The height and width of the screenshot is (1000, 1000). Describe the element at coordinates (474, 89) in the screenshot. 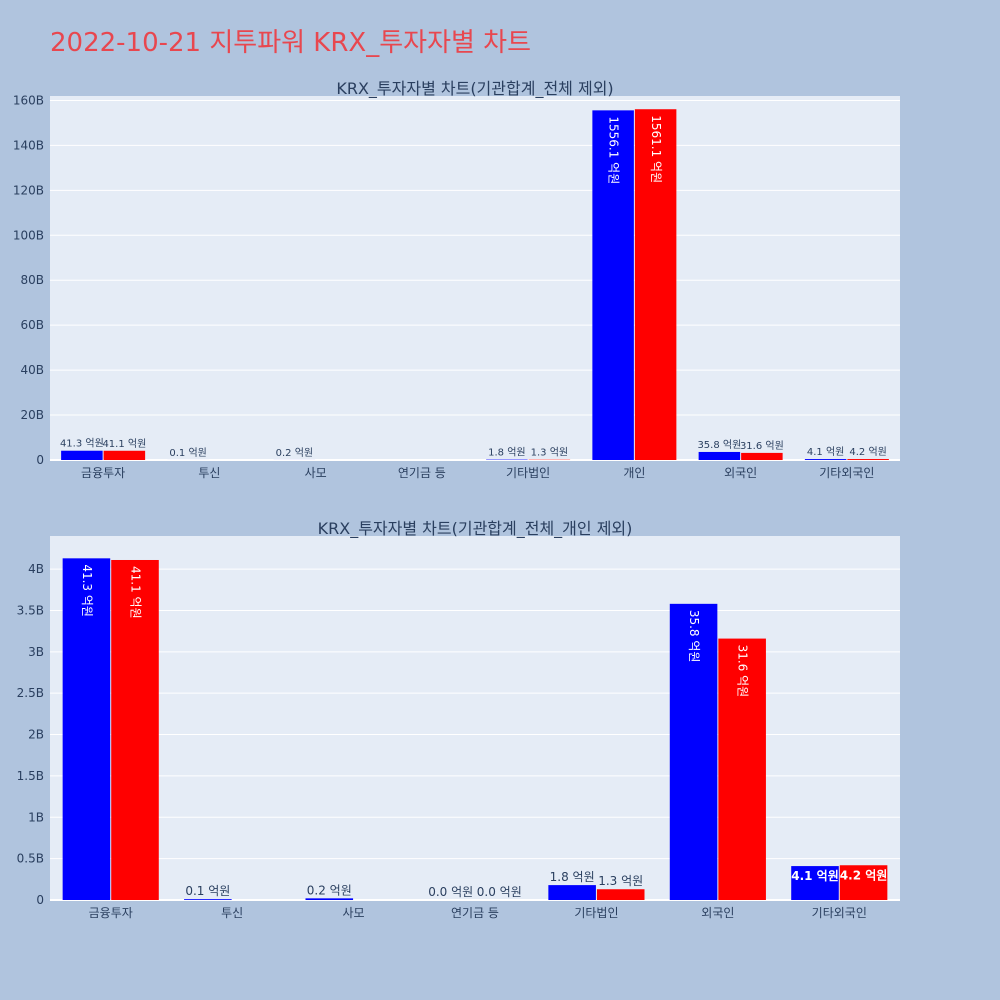

I see `chart-title: KRX_투자자별 차트(기관합계_전체 제외)` at that location.